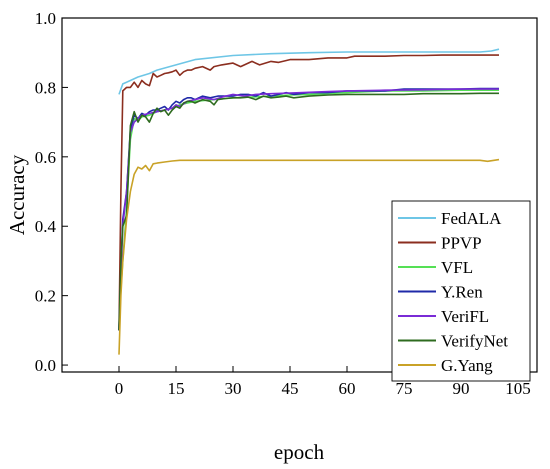 The height and width of the screenshot is (469, 550). What do you see at coordinates (518, 388) in the screenshot?
I see `x-tick-label: 105` at bounding box center [518, 388].